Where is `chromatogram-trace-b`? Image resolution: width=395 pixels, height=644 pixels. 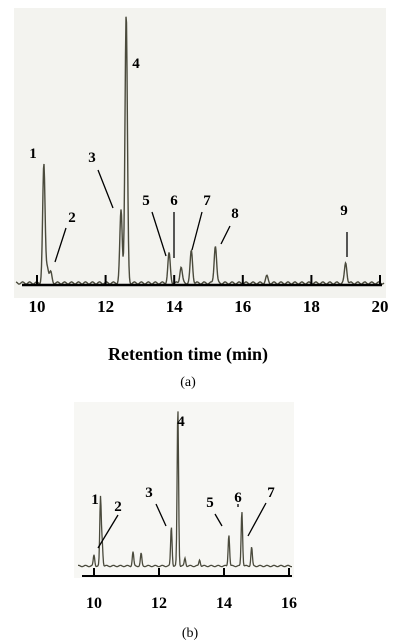
chromatogram-trace-b is located at coordinates (185, 489).